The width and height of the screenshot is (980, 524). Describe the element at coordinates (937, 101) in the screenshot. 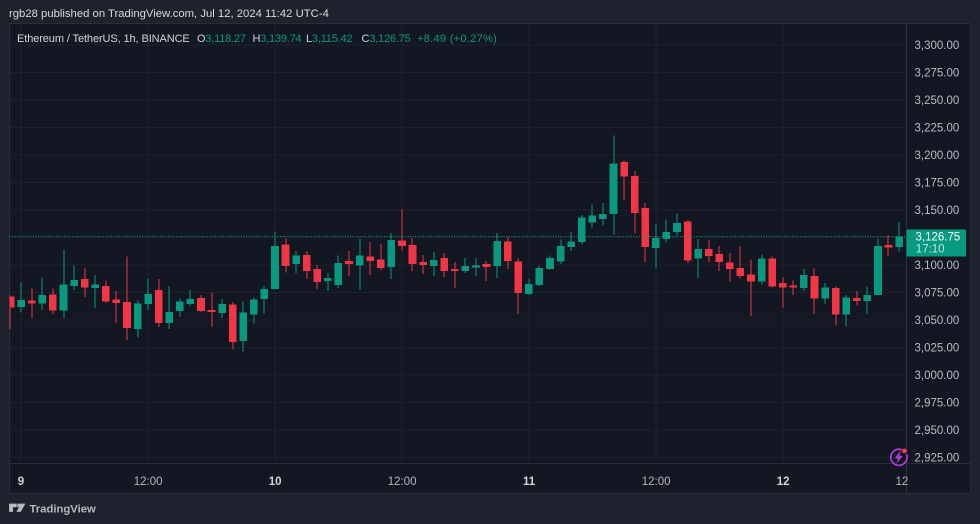

I see `svg-text: 3,250.00` at that location.